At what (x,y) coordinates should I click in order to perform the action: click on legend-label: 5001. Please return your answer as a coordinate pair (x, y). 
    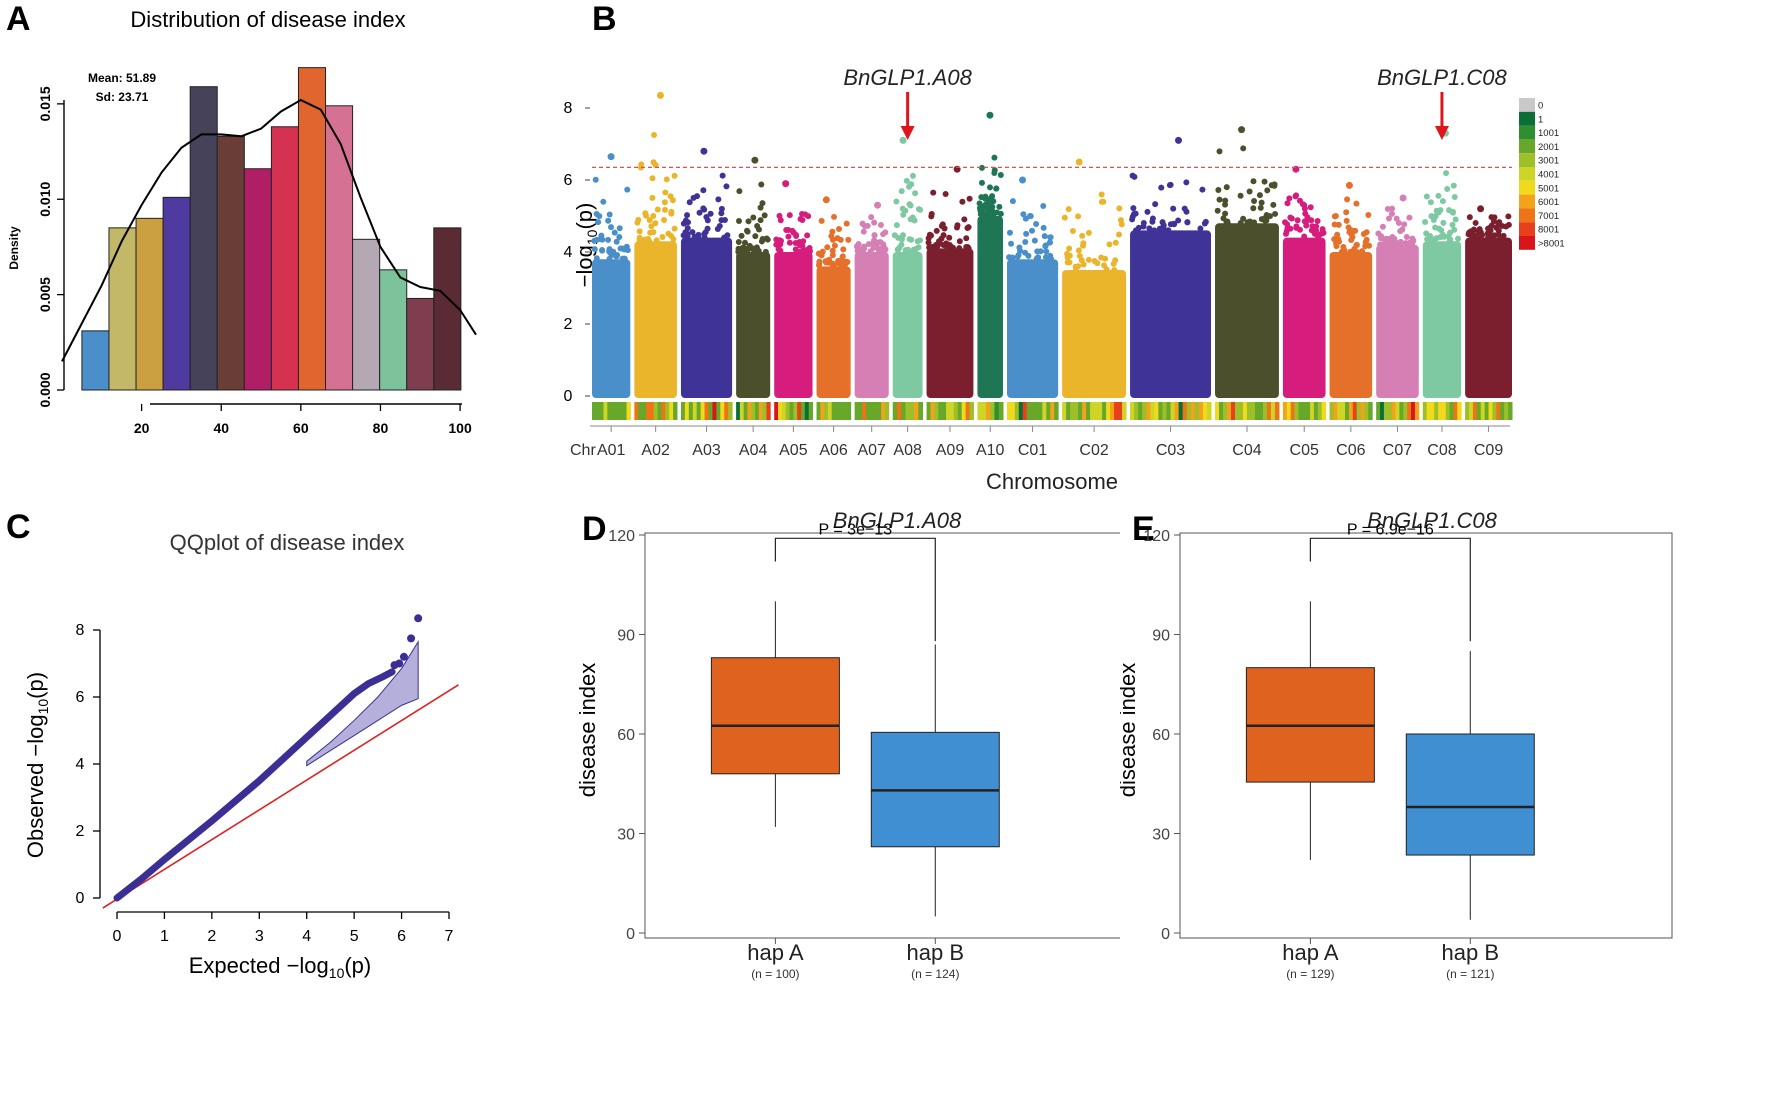
    Looking at the image, I should click on (1548, 188).